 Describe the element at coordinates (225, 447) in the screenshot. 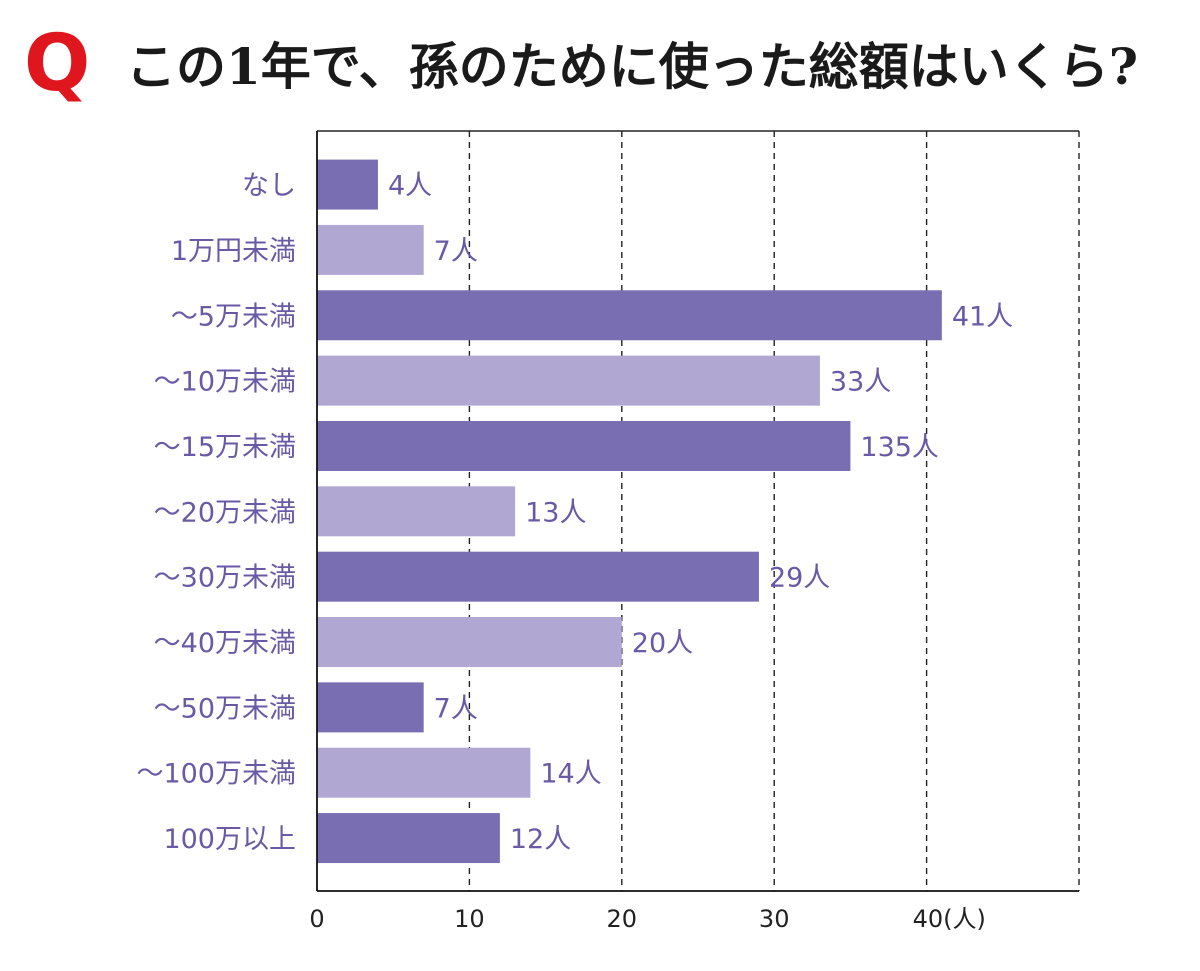

I see `category-label: 〜15万未満` at that location.